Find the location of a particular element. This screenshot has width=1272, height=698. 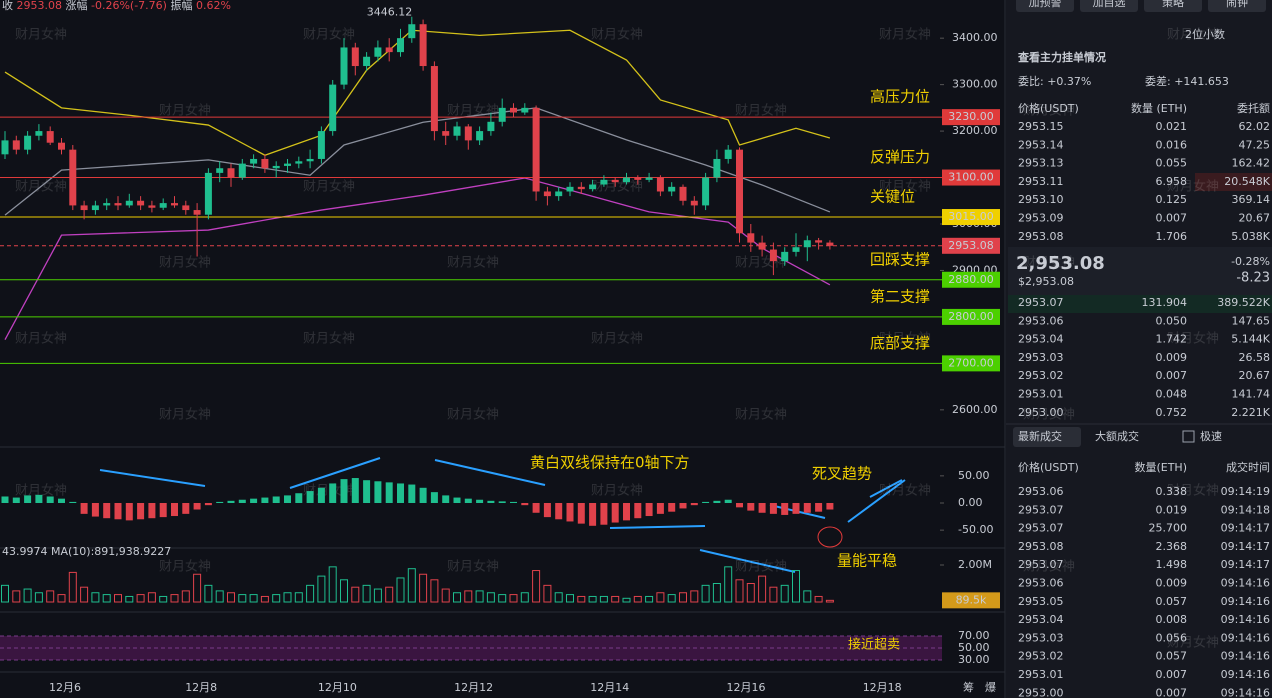

amount: 369.14 is located at coordinates (1251, 199).